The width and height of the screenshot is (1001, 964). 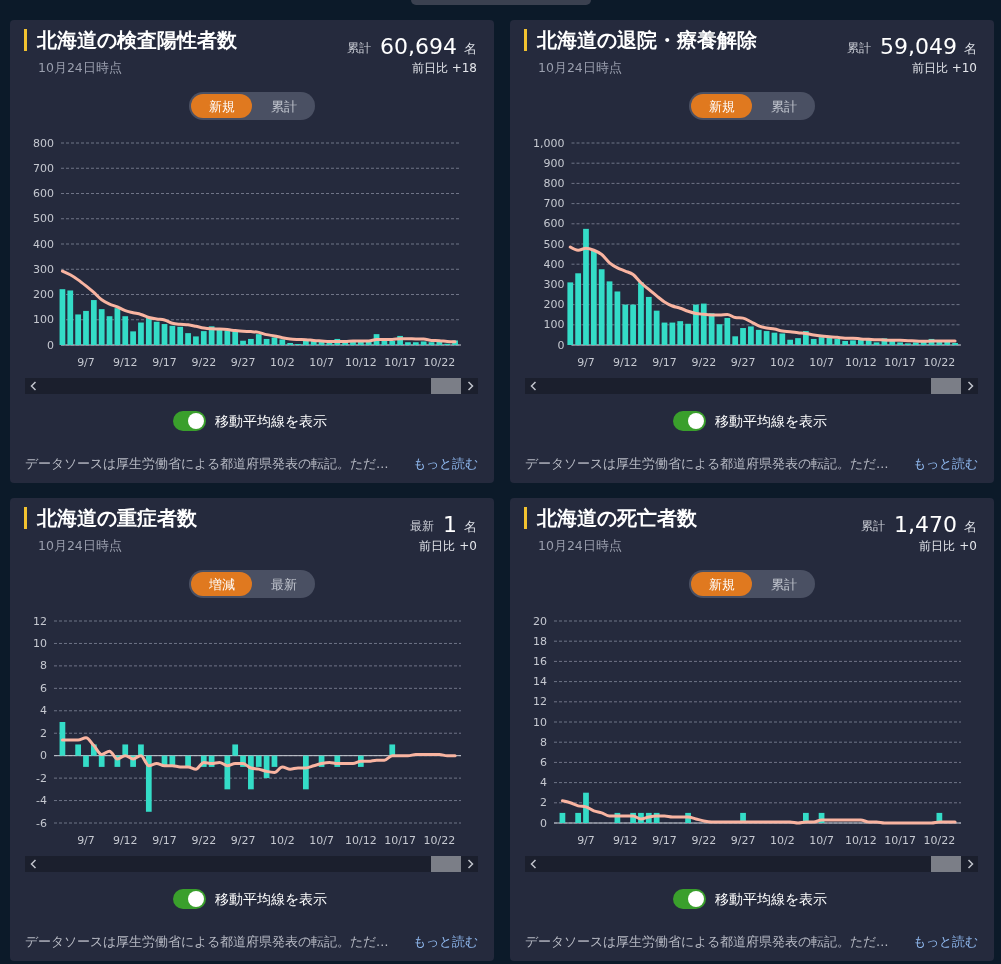 What do you see at coordinates (444, 68) in the screenshot?
I see `text: 前日比 +18` at bounding box center [444, 68].